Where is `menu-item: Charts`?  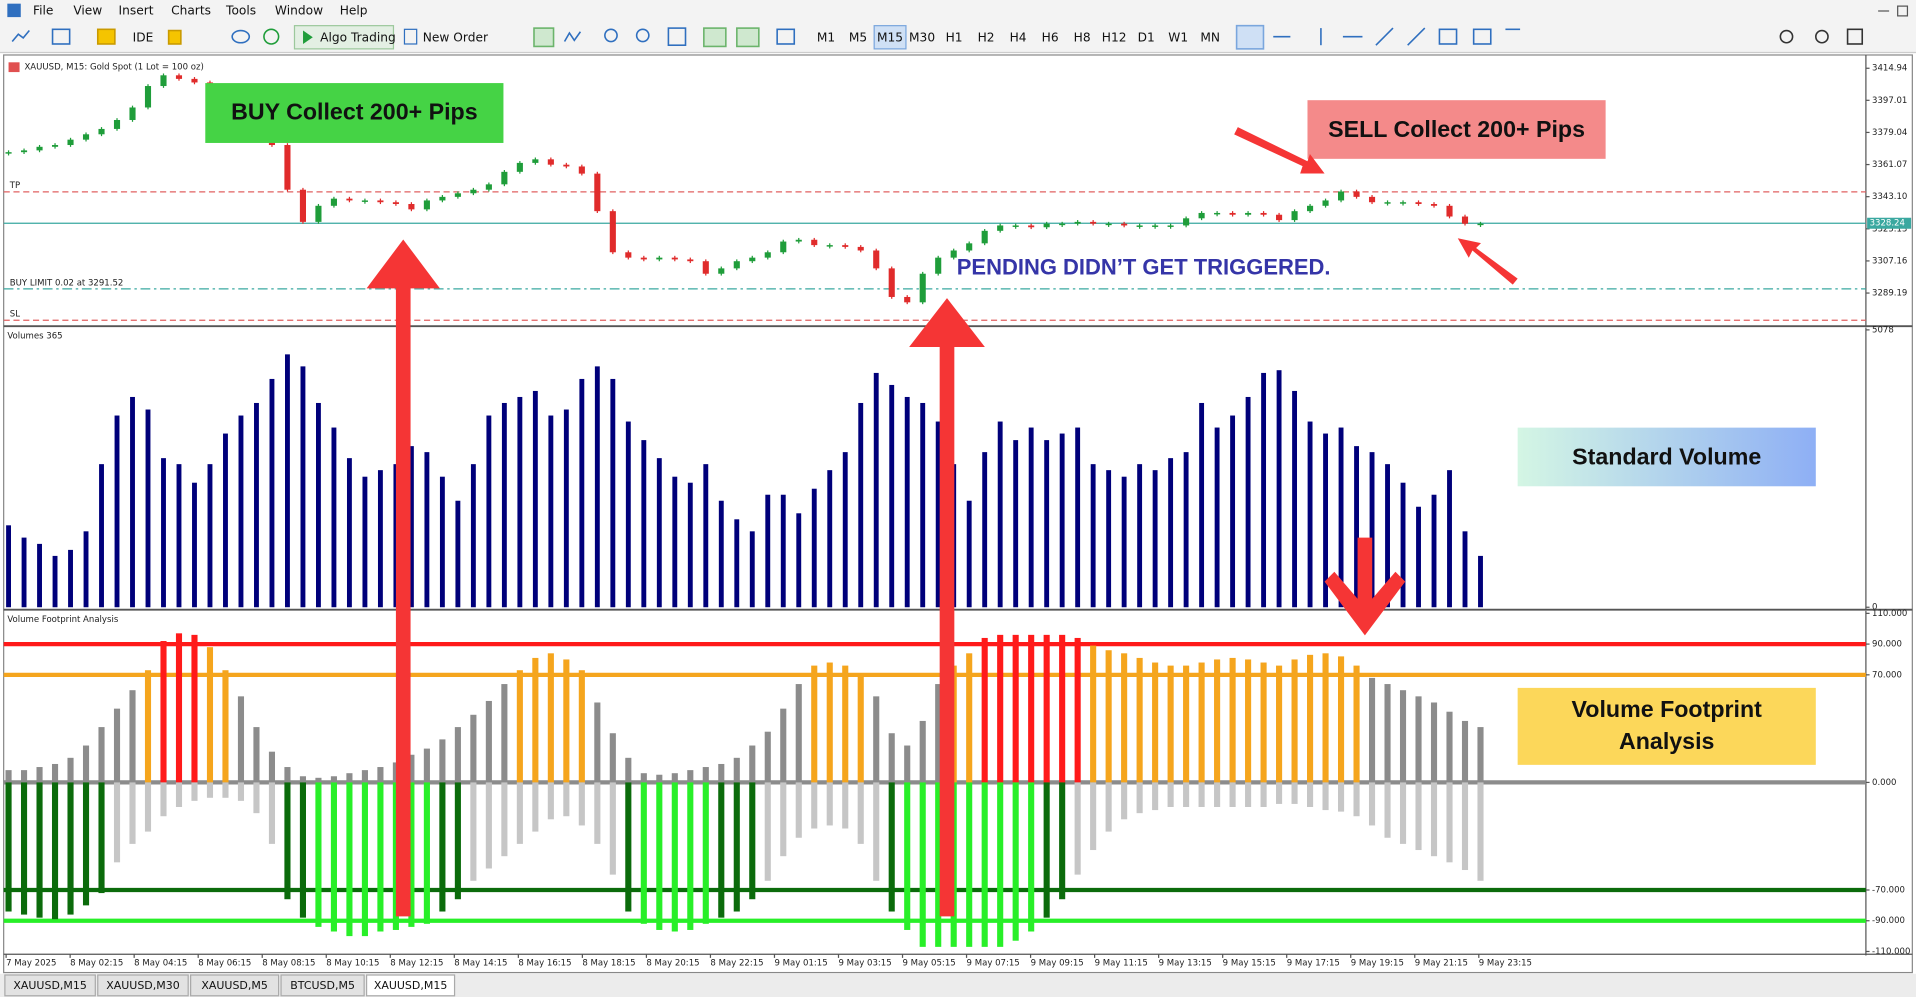 menu-item: Charts is located at coordinates (191, 10).